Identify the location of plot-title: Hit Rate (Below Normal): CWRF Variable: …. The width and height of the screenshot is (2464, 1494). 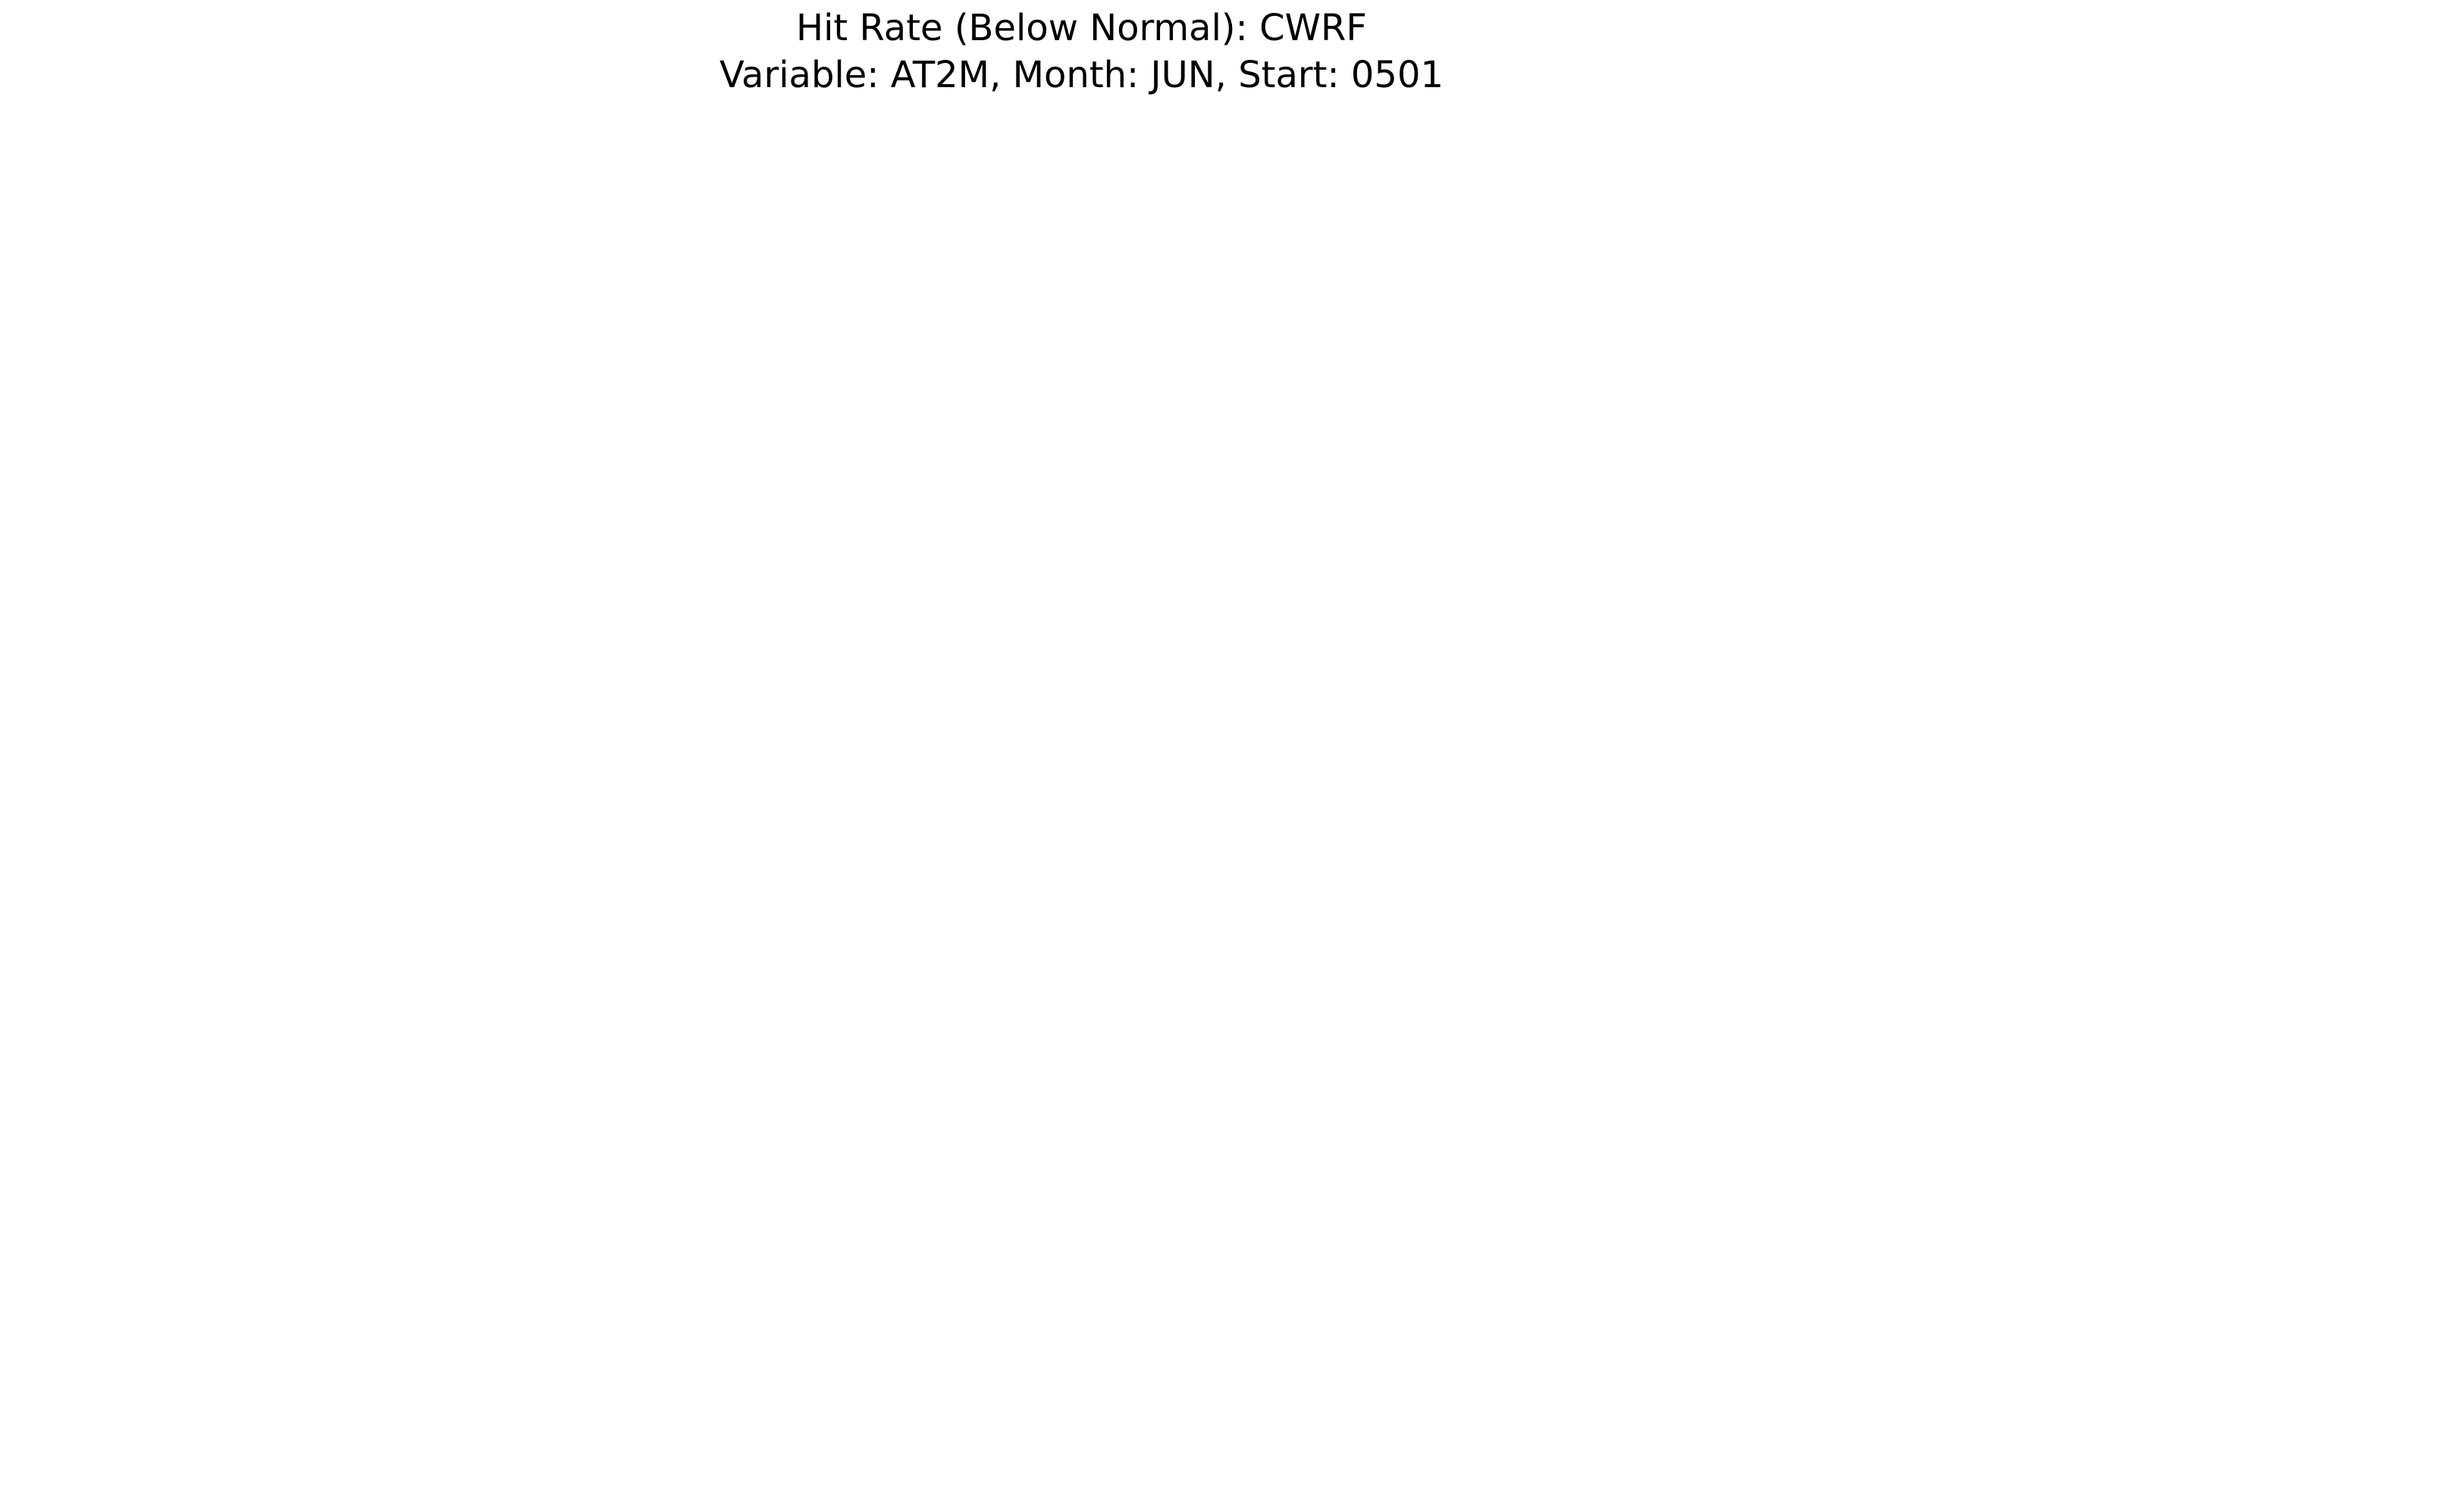
(1081, 52).